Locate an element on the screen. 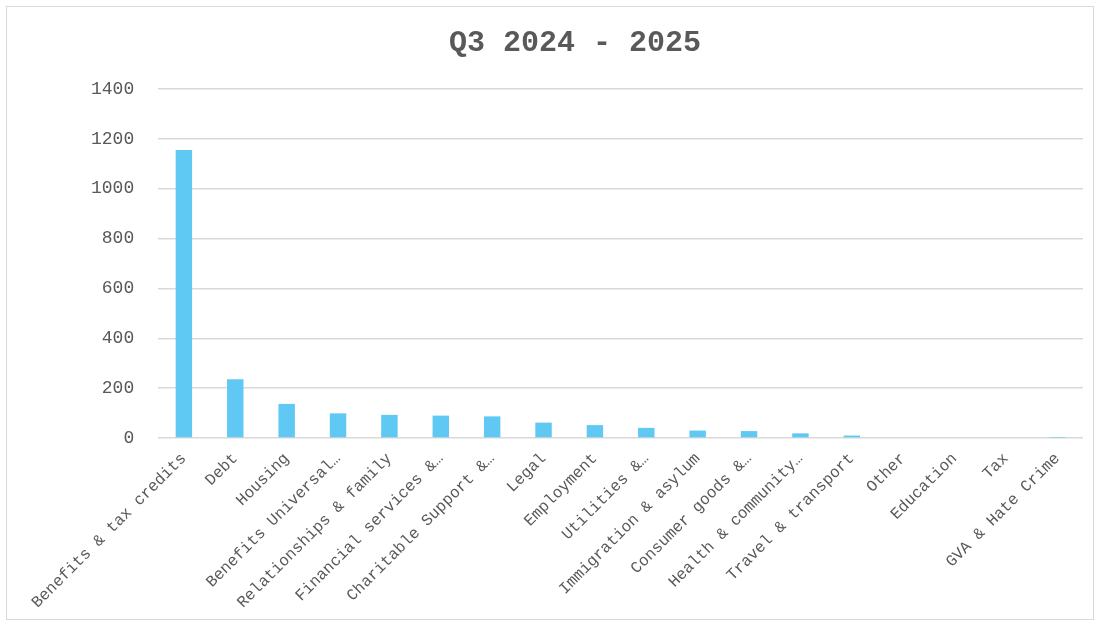 This screenshot has width=1101, height=626. y-tick-label: 1000 is located at coordinates (112, 188).